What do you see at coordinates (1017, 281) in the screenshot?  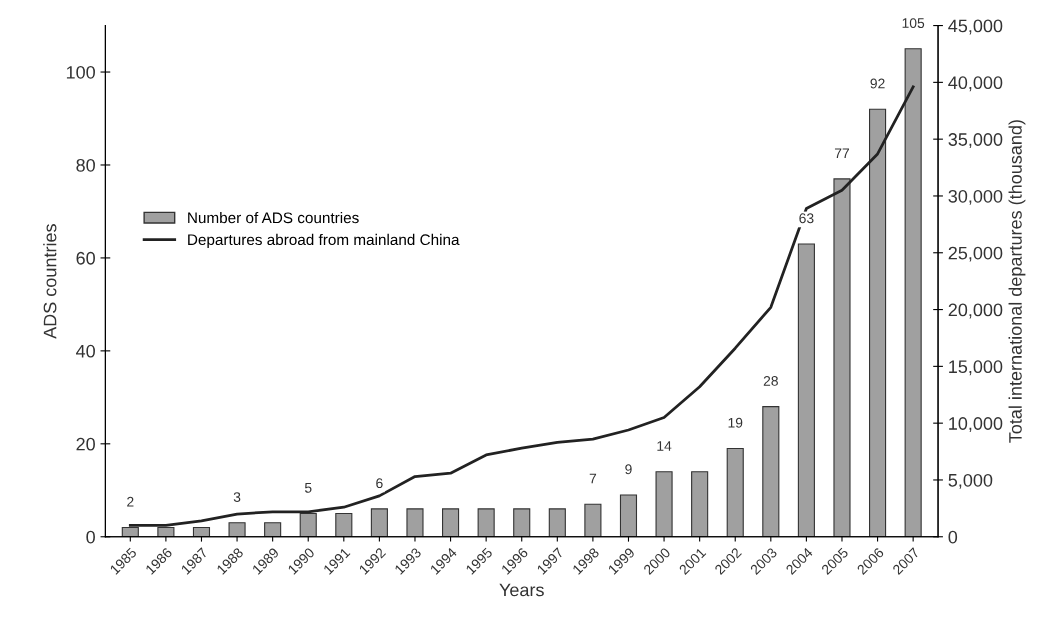 I see `y2-axis-title: Total international departures (thousand)` at bounding box center [1017, 281].